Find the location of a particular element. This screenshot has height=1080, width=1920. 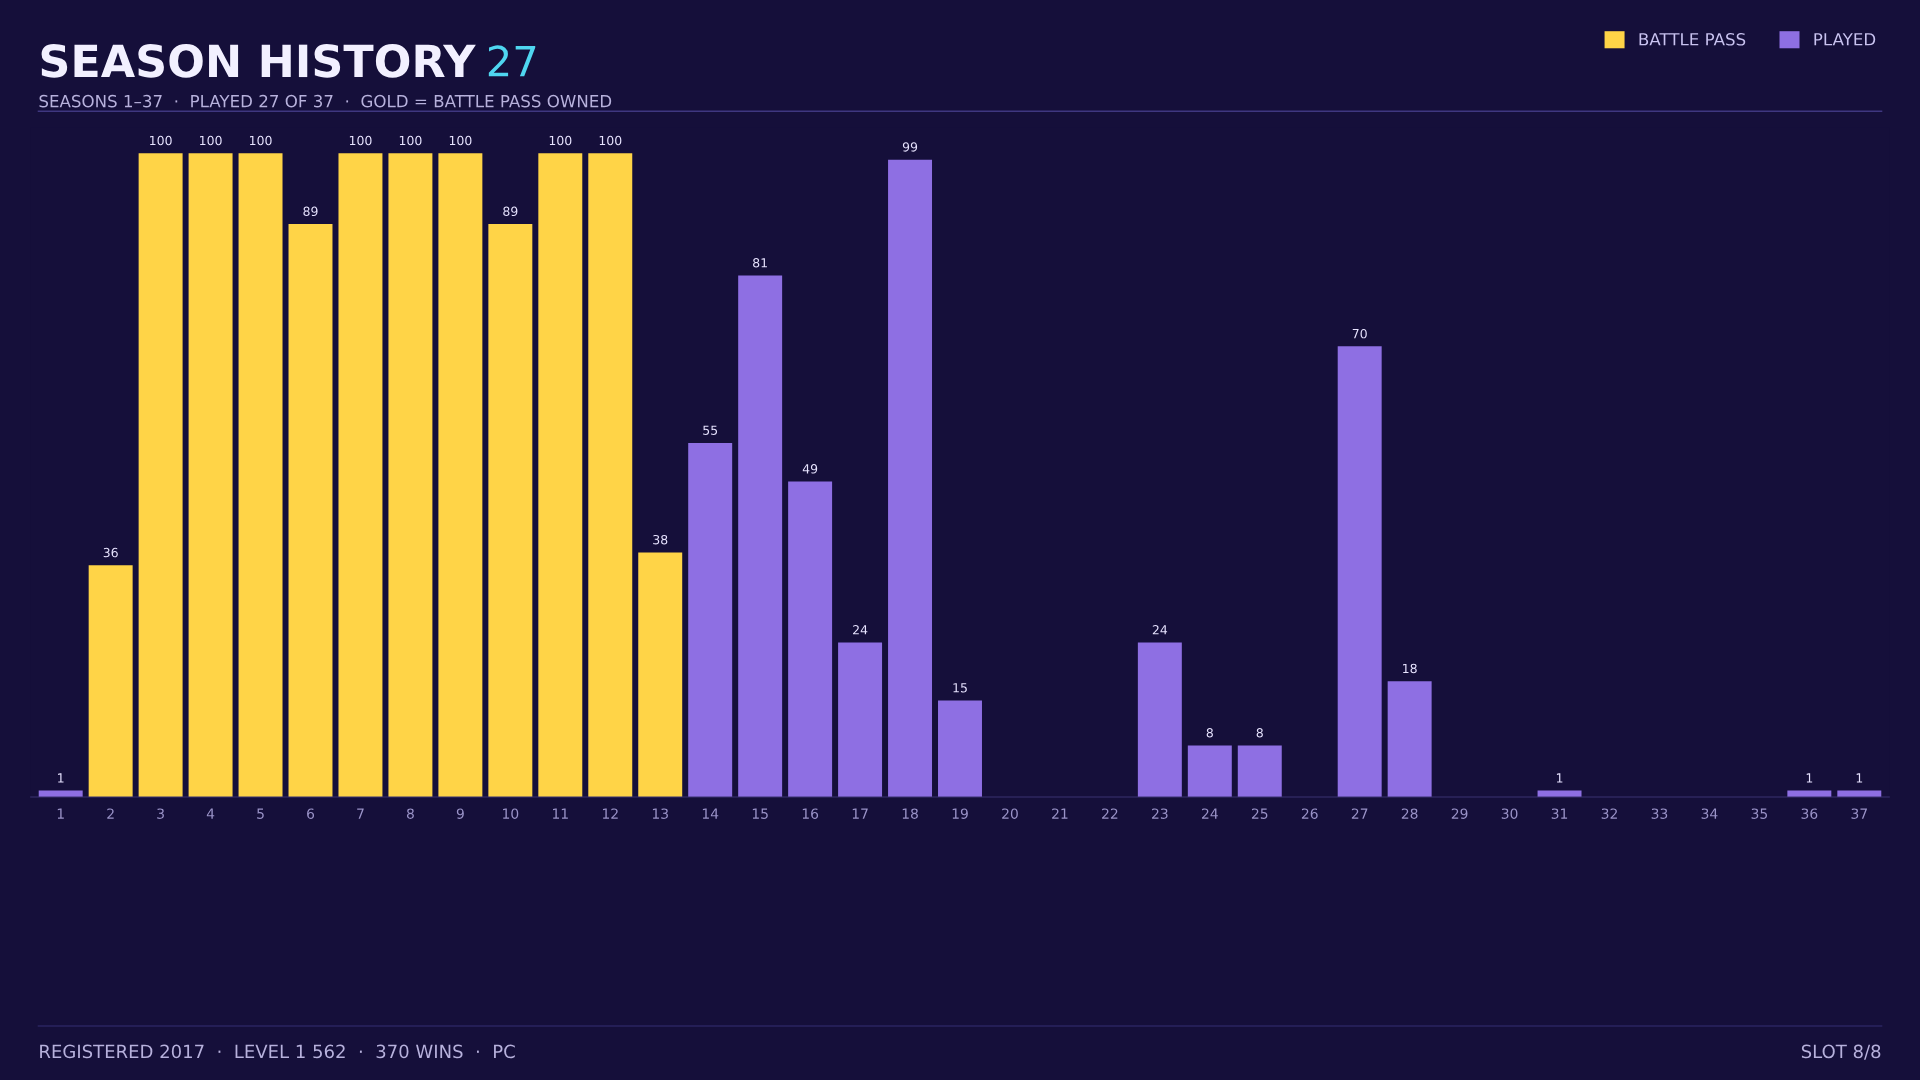

data-label: 15 is located at coordinates (960, 688).